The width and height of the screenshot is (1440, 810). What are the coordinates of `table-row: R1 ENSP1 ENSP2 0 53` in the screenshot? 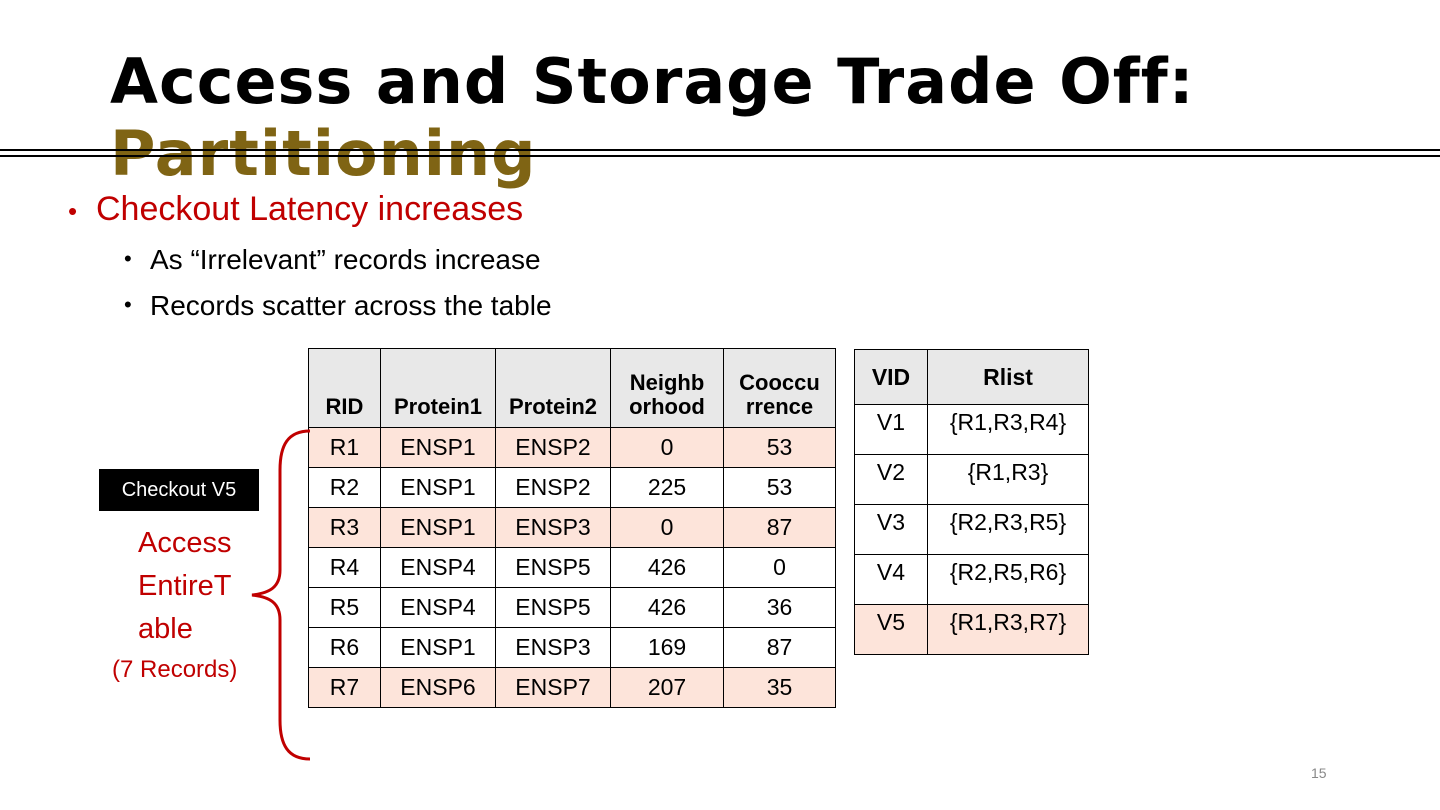 It's located at (572, 447).